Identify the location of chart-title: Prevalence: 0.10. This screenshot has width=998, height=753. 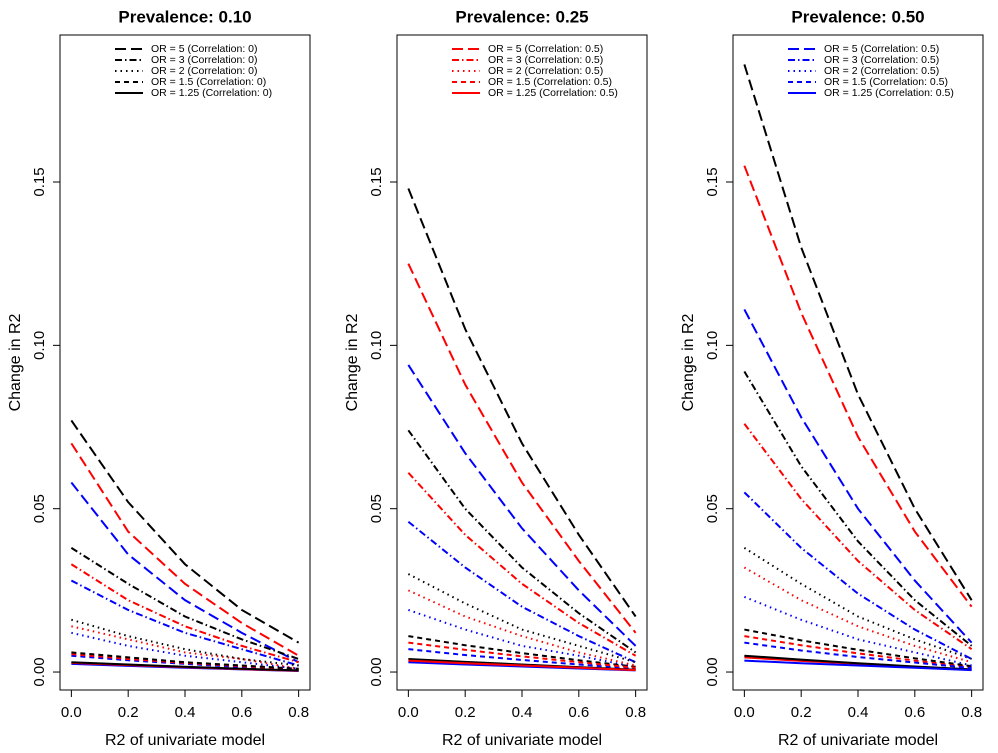
(184, 16).